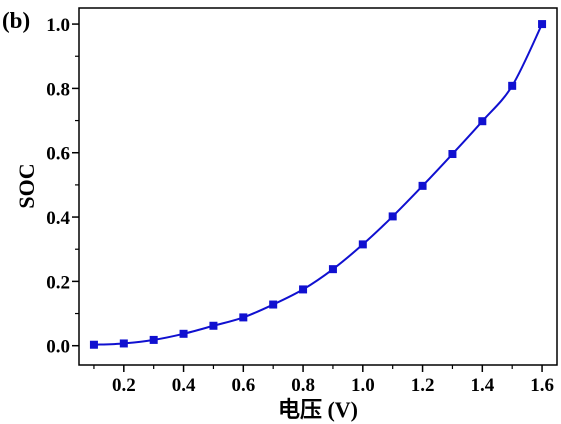 This screenshot has height=424, width=561. I want to click on x-axis-title: 电压 (V), so click(318, 409).